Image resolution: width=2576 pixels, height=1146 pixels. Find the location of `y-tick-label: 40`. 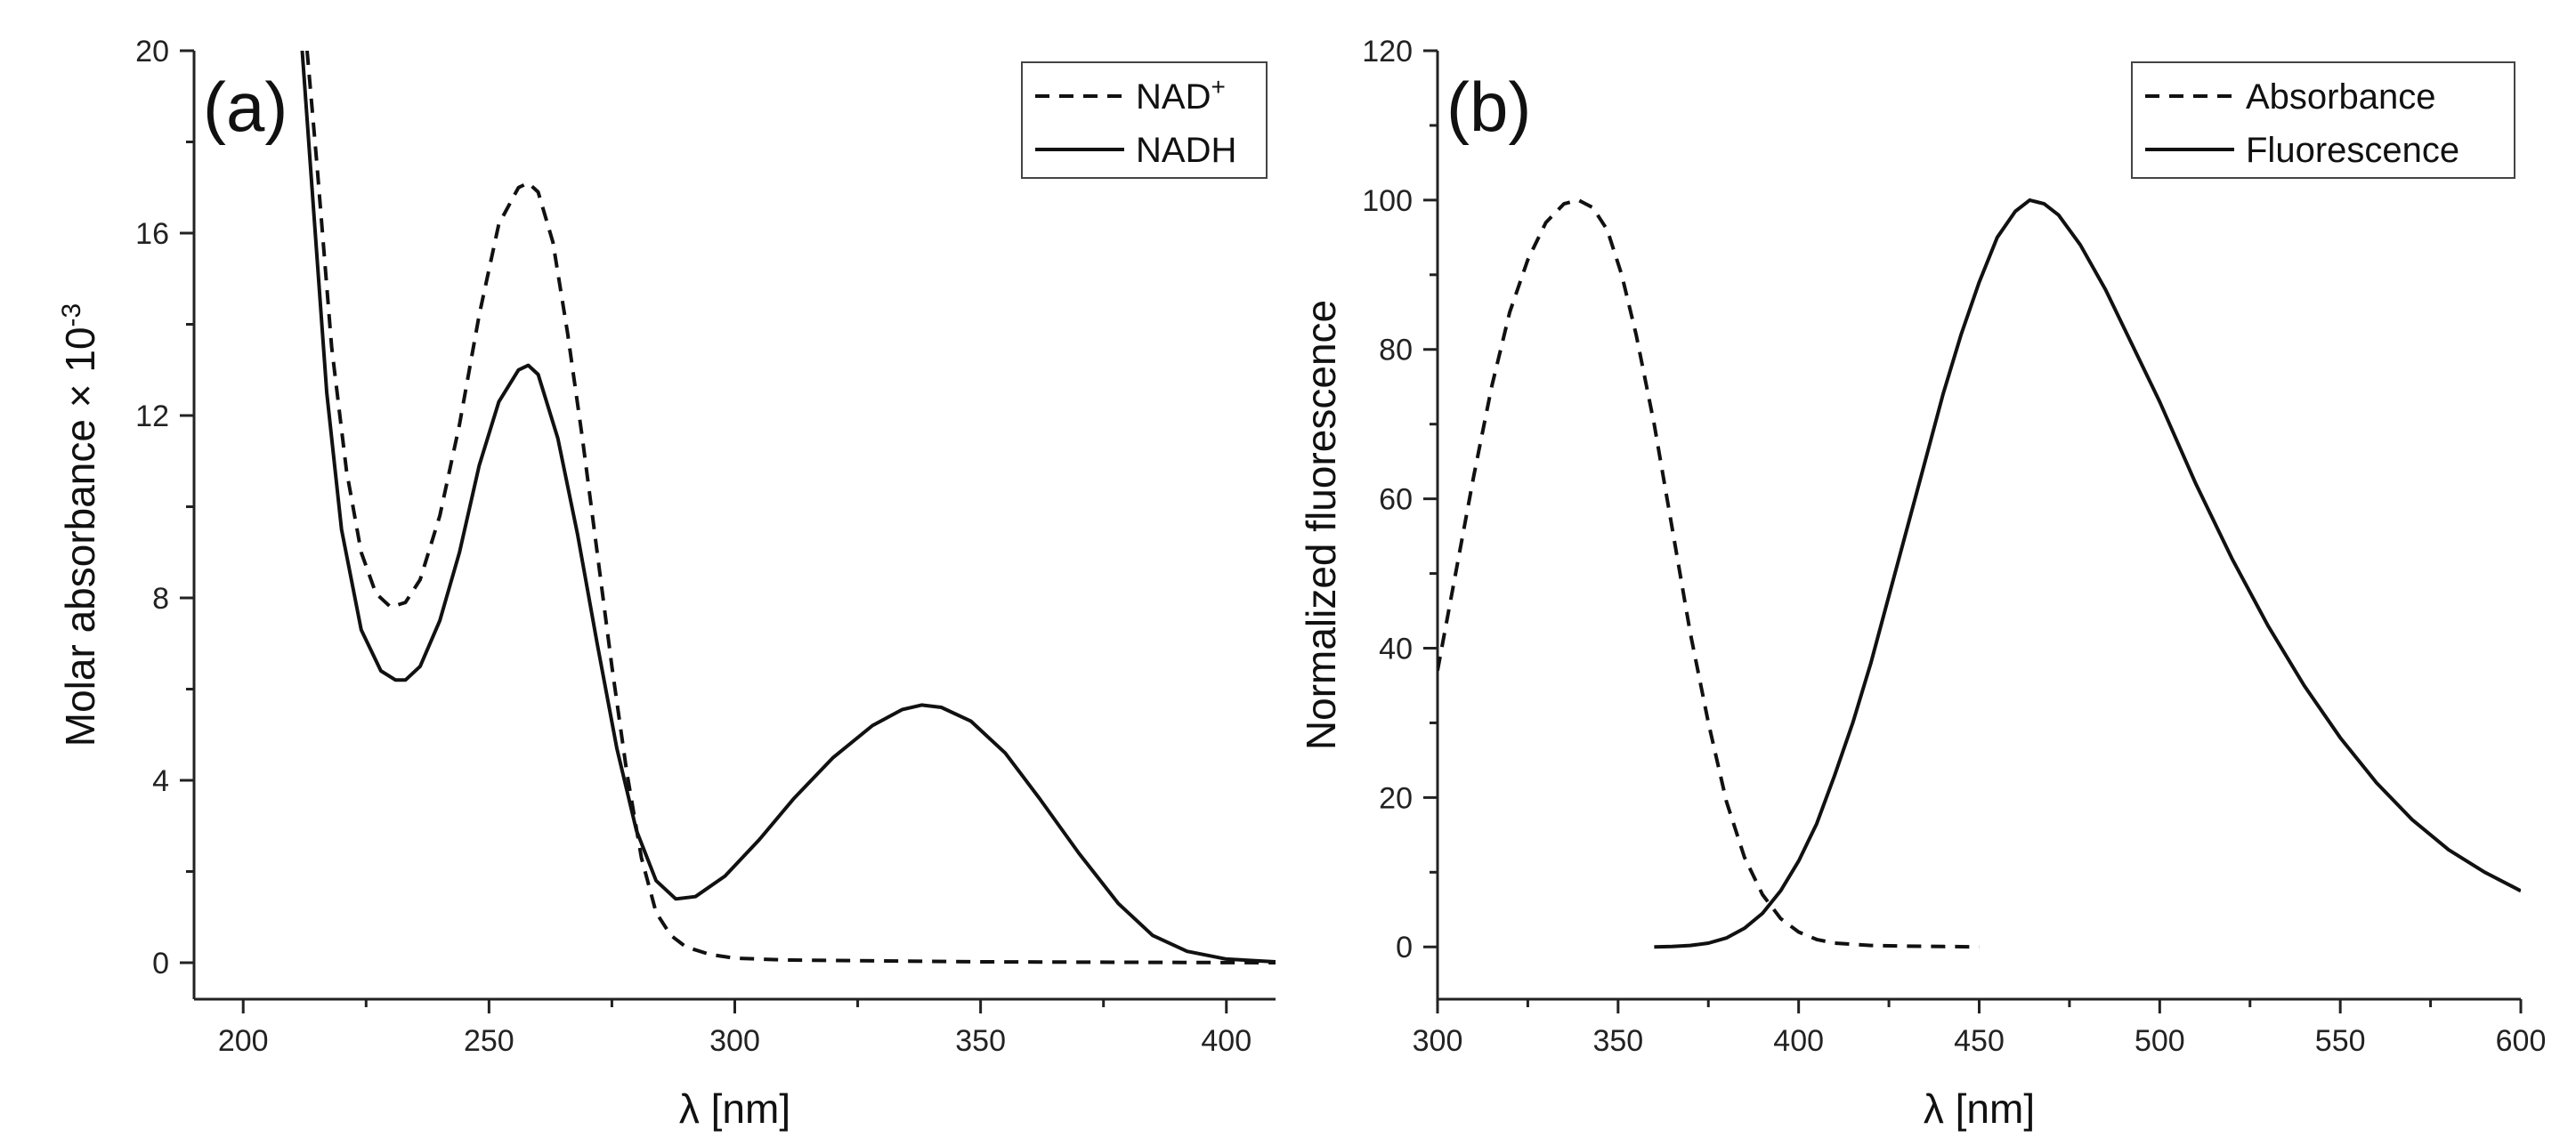

y-tick-label: 40 is located at coordinates (1396, 649).